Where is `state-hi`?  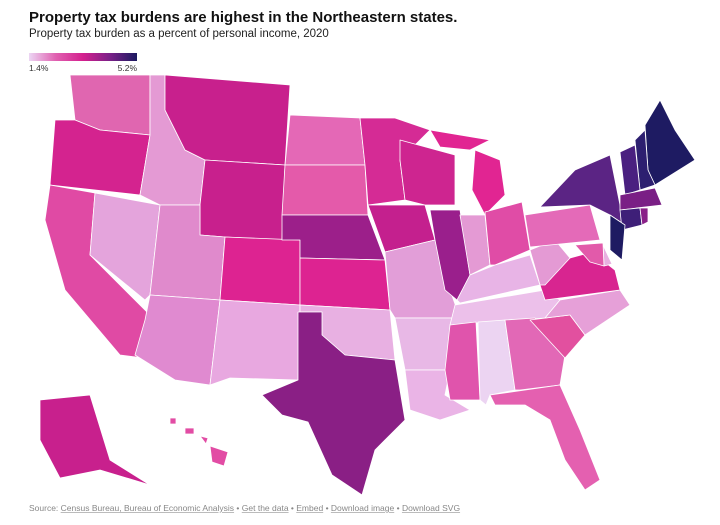 state-hi is located at coordinates (199, 442).